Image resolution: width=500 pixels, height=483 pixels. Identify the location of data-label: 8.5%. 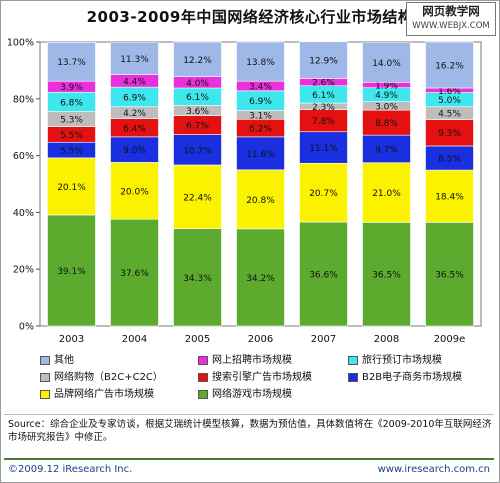
(449, 160).